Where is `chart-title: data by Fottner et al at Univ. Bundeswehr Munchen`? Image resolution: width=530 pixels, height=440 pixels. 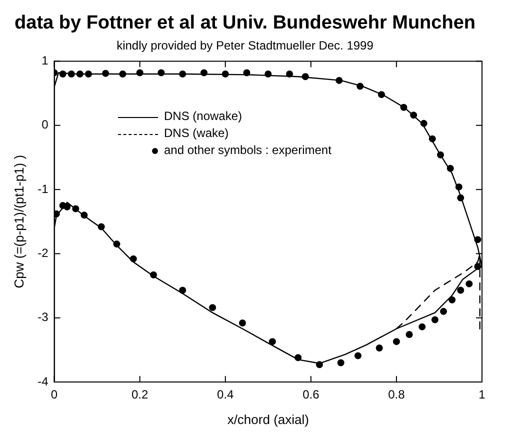 chart-title: data by Fottner et al at Univ. Bundeswehr Munchen is located at coordinates (245, 23).